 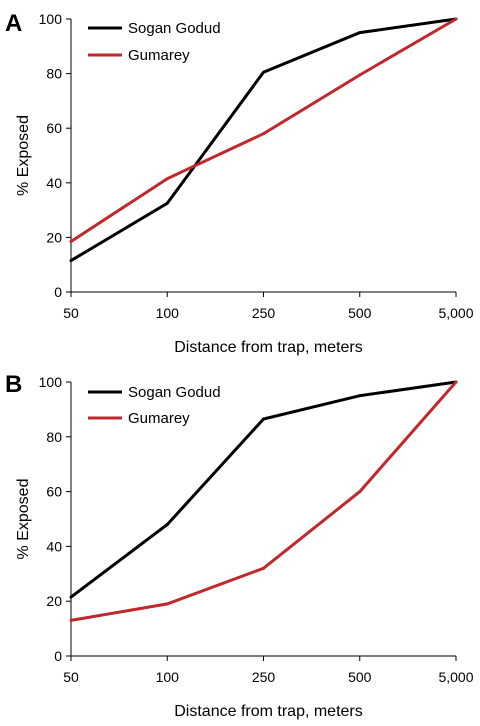 What do you see at coordinates (13, 23) in the screenshot?
I see `panel-label: A` at bounding box center [13, 23].